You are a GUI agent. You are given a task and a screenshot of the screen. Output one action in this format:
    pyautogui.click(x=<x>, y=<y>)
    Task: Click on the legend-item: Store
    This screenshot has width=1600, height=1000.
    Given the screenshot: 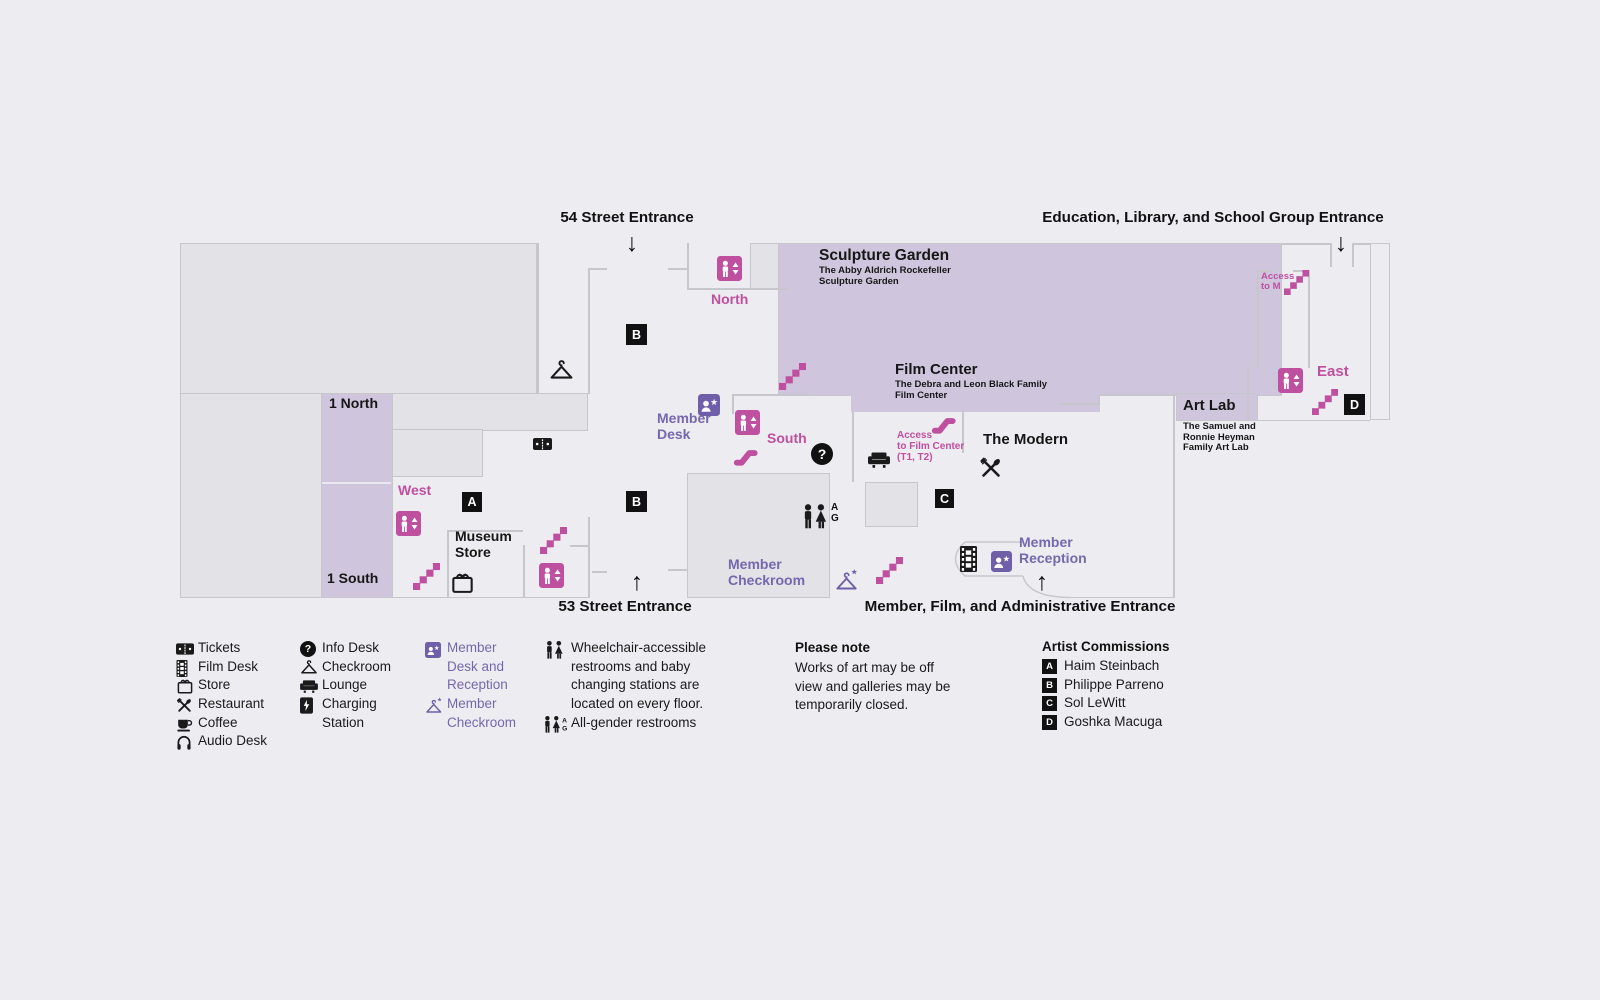 What is the action you would take?
    pyautogui.click(x=203, y=685)
    